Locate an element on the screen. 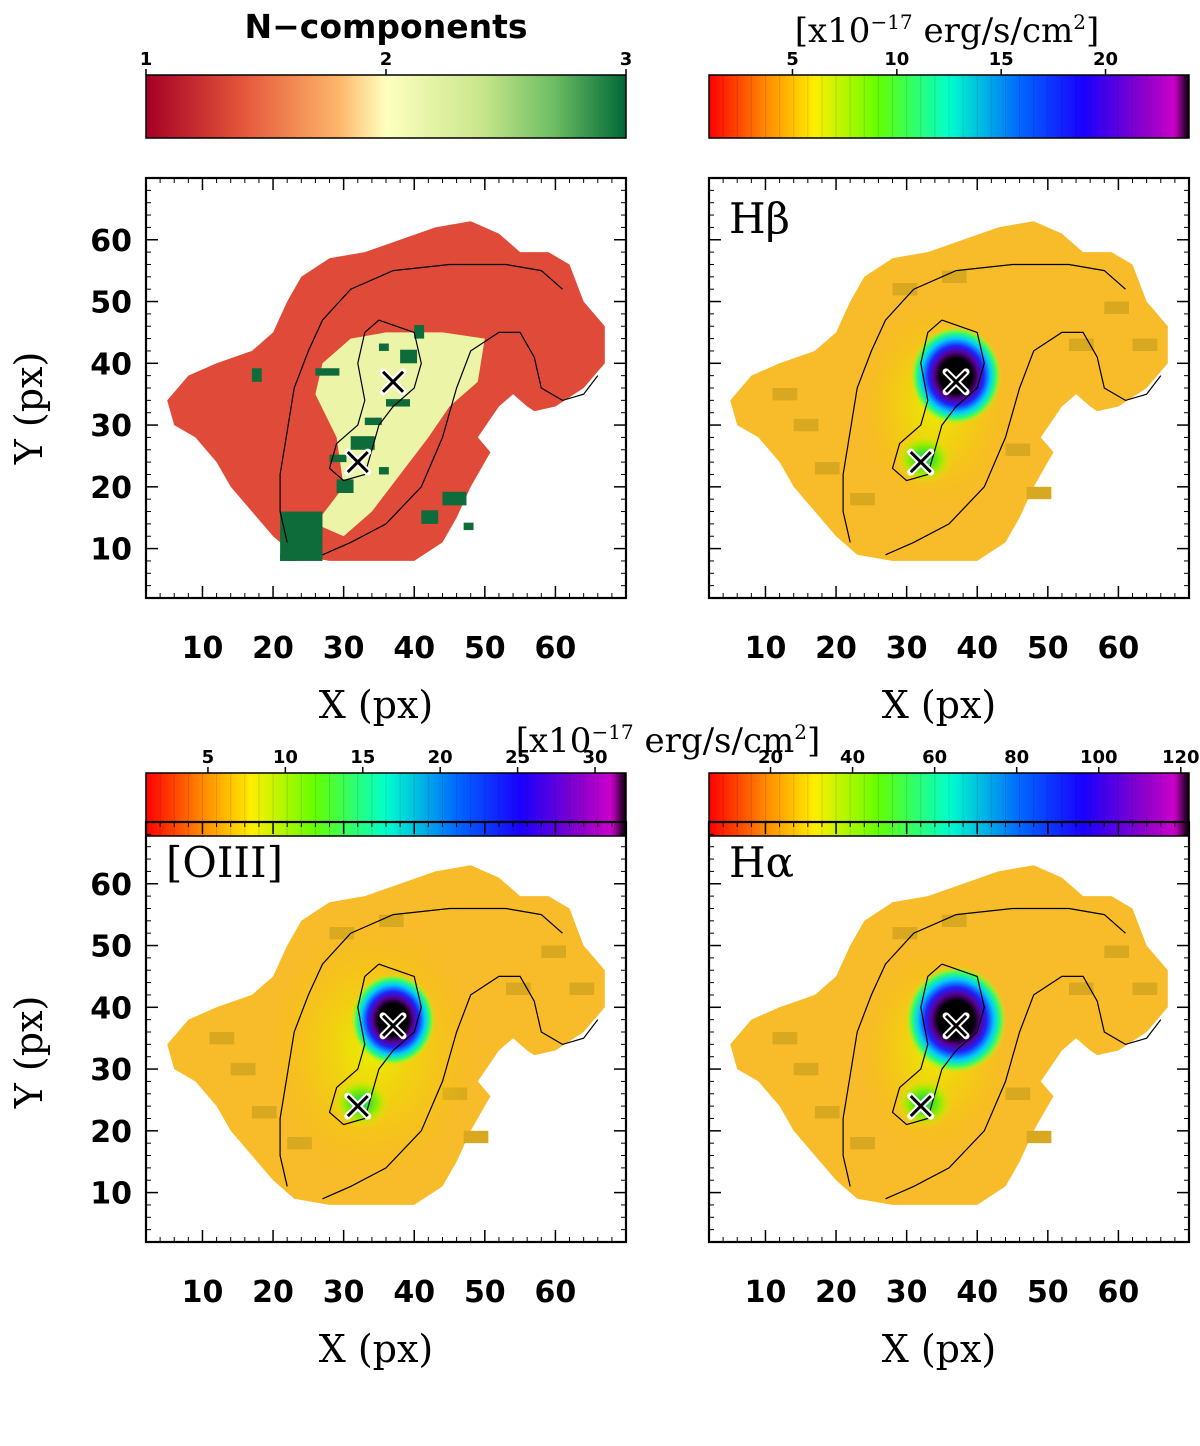 Image resolution: width=1200 pixels, height=1446 pixels. halpha-colorbar-tick-label: 60 is located at coordinates (934, 757).